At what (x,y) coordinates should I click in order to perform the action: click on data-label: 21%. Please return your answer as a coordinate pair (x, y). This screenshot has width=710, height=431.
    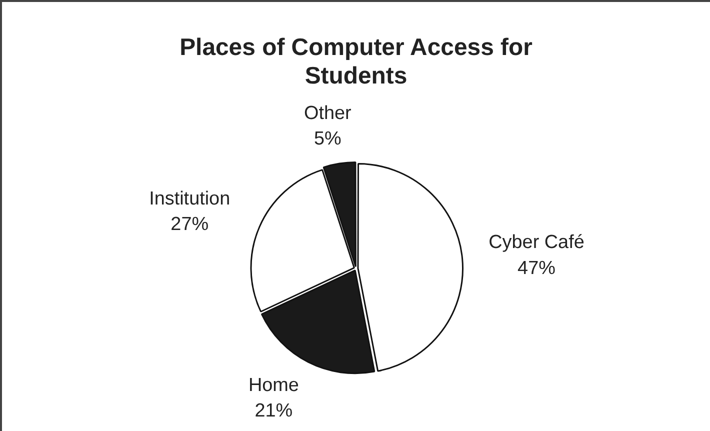
    Looking at the image, I should click on (273, 411).